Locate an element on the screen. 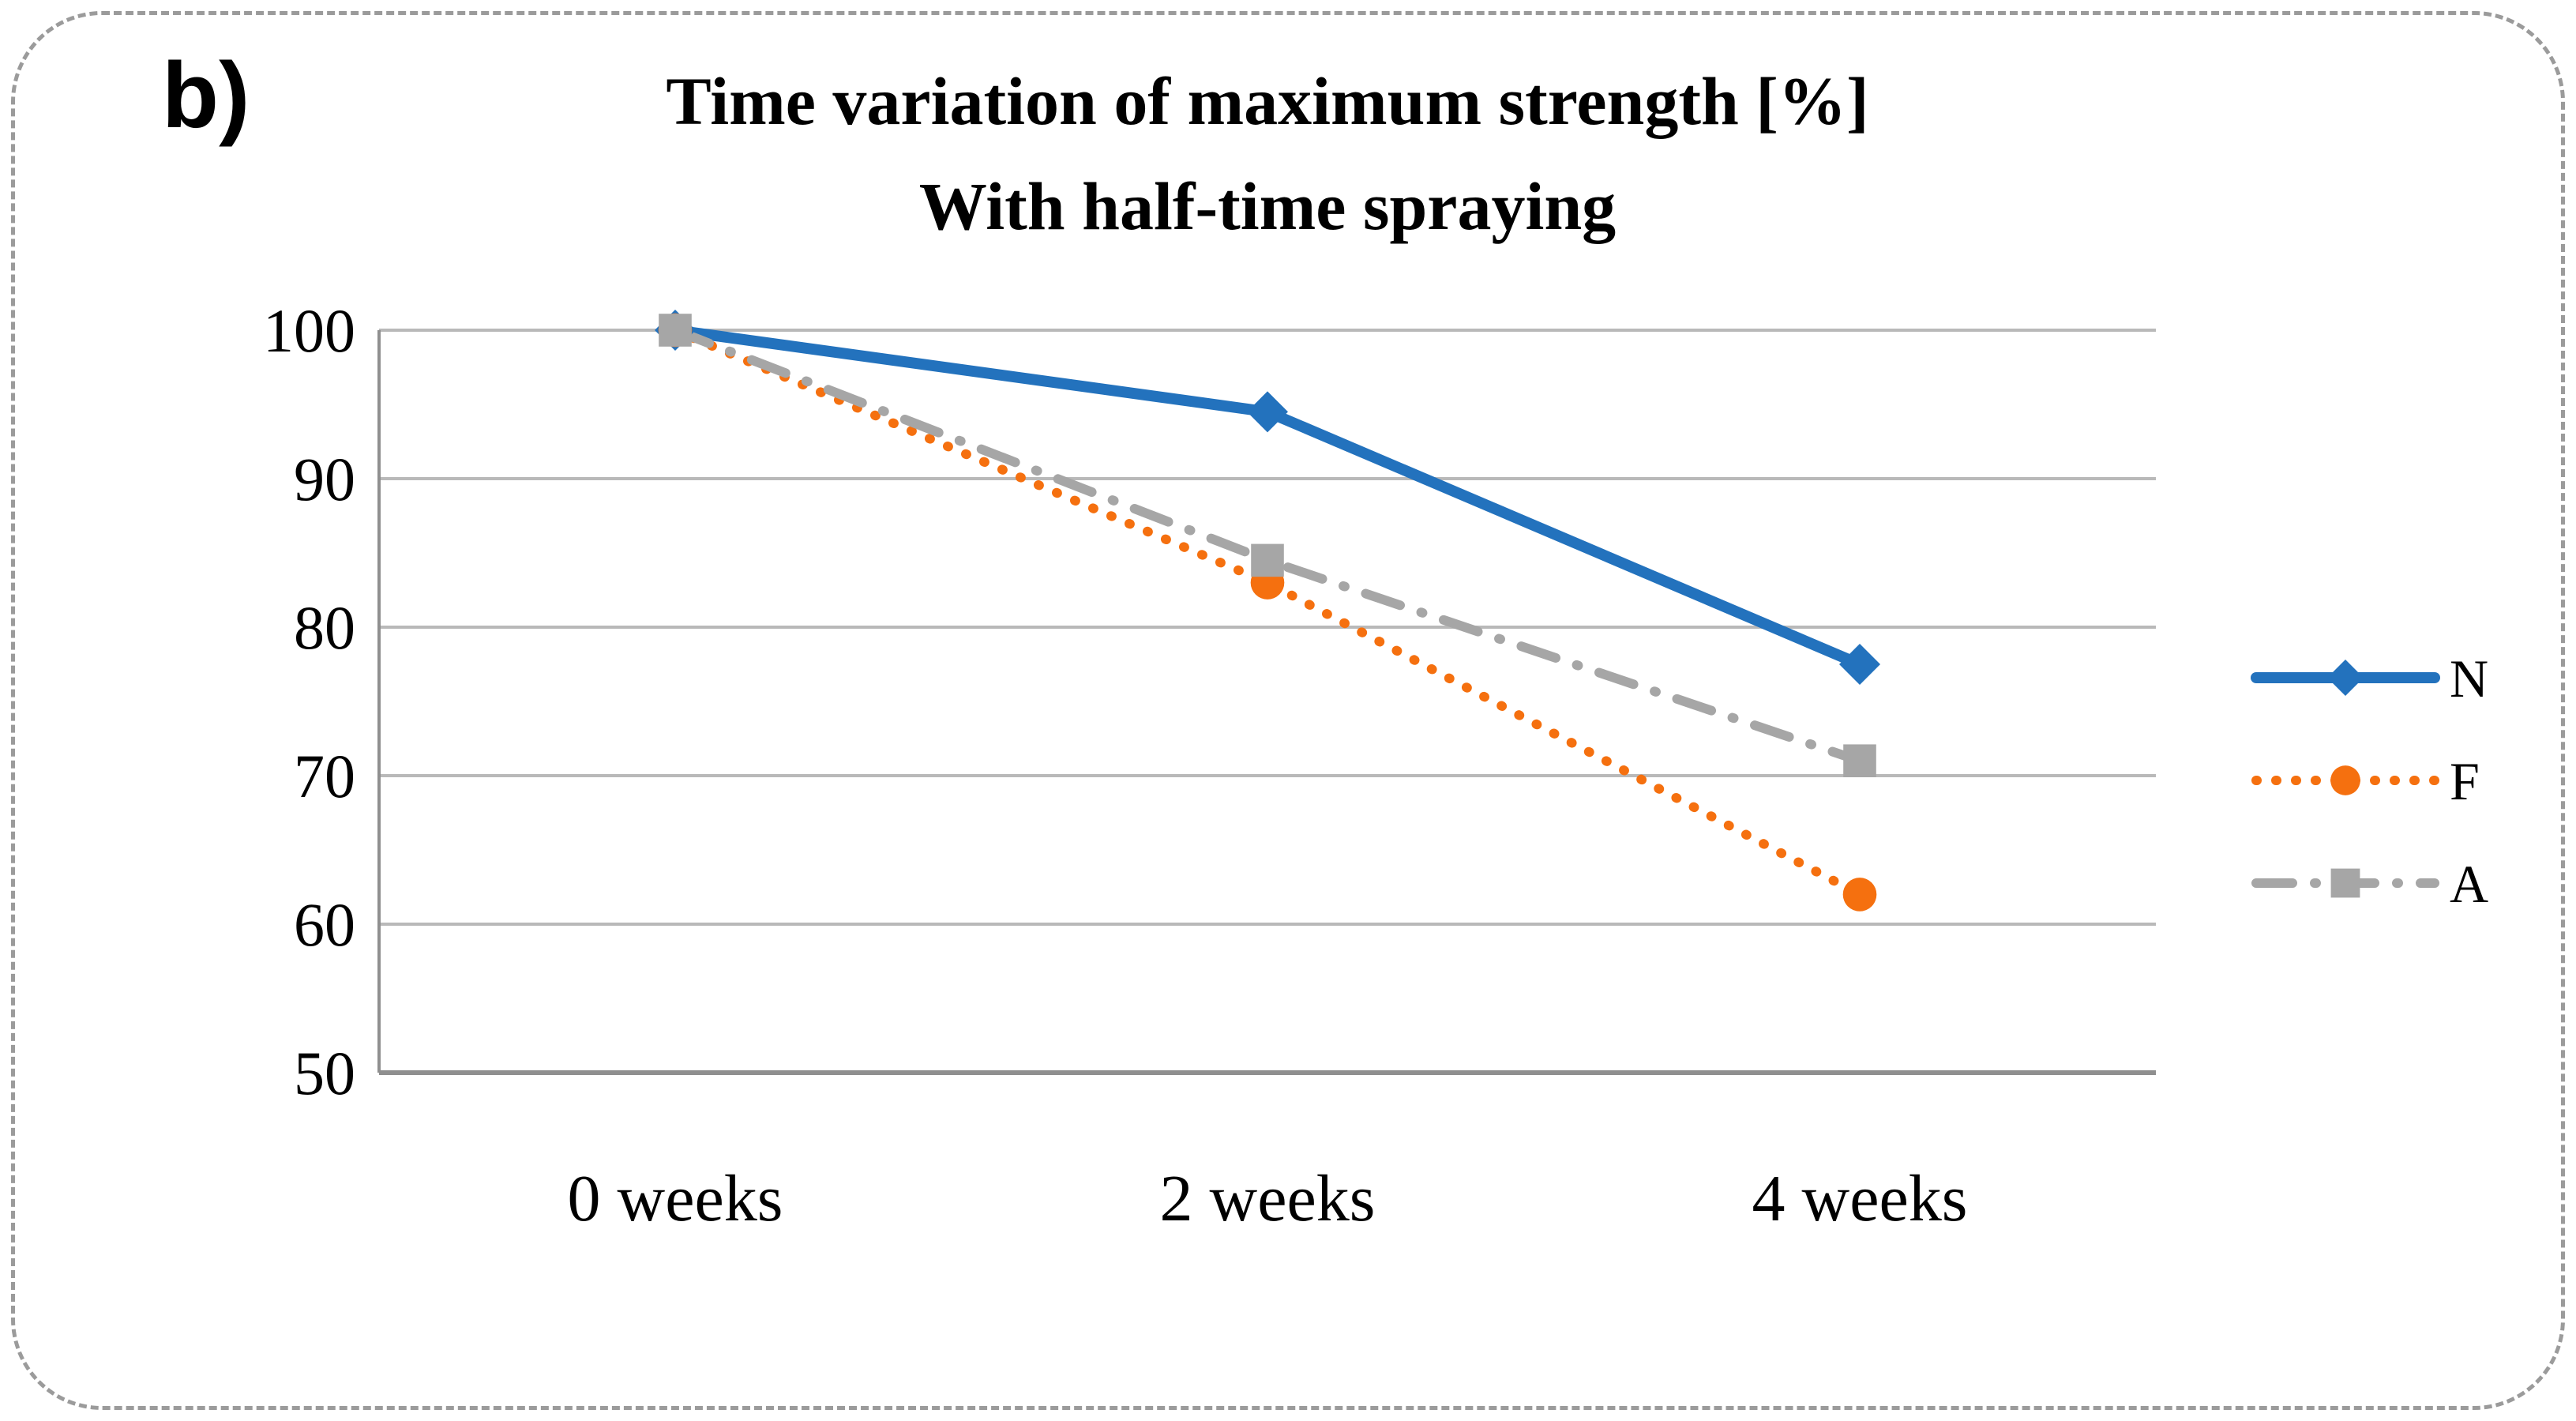  legend-A-label: A is located at coordinates (2469, 884).